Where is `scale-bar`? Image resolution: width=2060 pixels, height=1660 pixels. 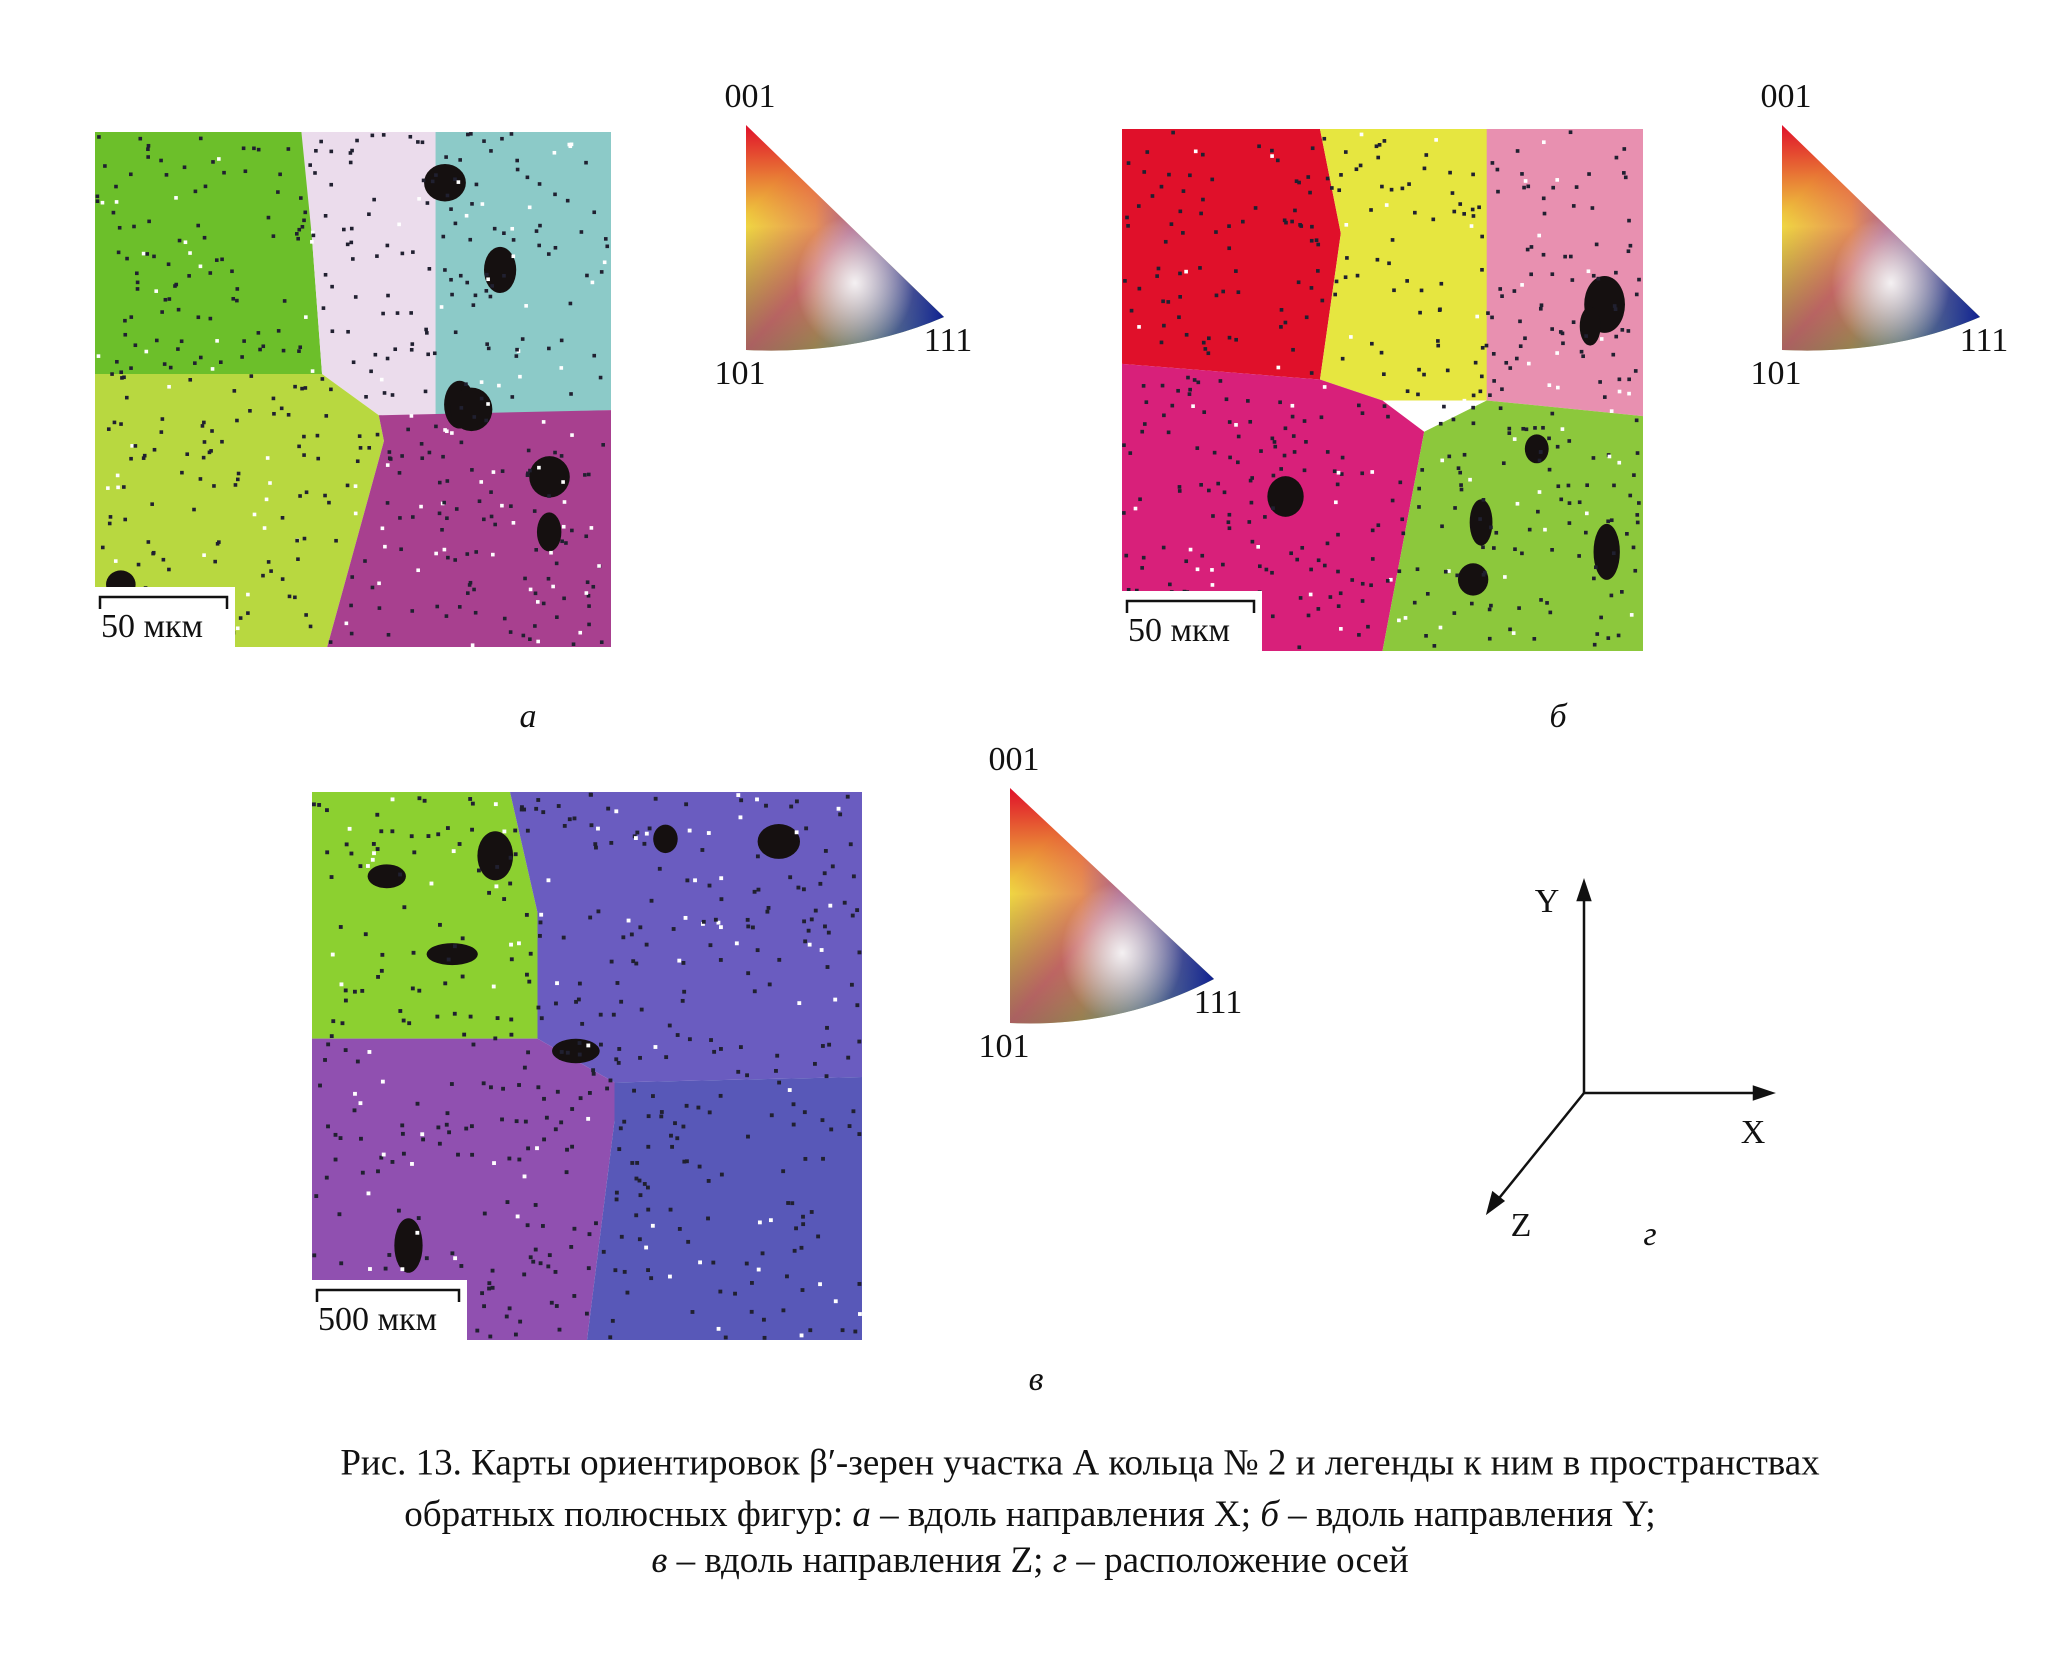 scale-bar is located at coordinates (1190, 606).